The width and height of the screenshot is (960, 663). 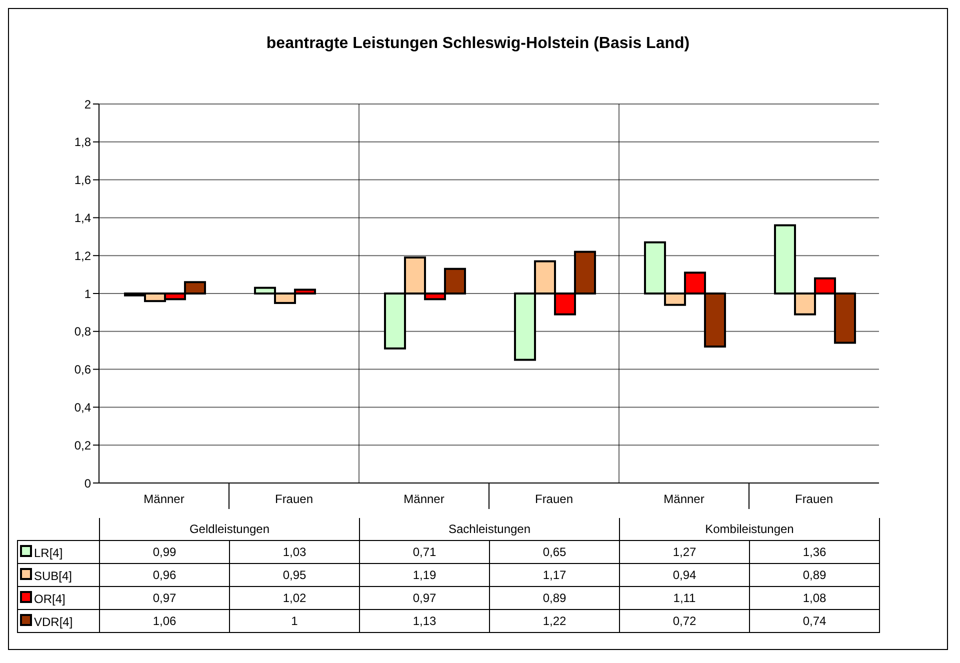 I want to click on legend-label: VDR[4], so click(x=59, y=621).